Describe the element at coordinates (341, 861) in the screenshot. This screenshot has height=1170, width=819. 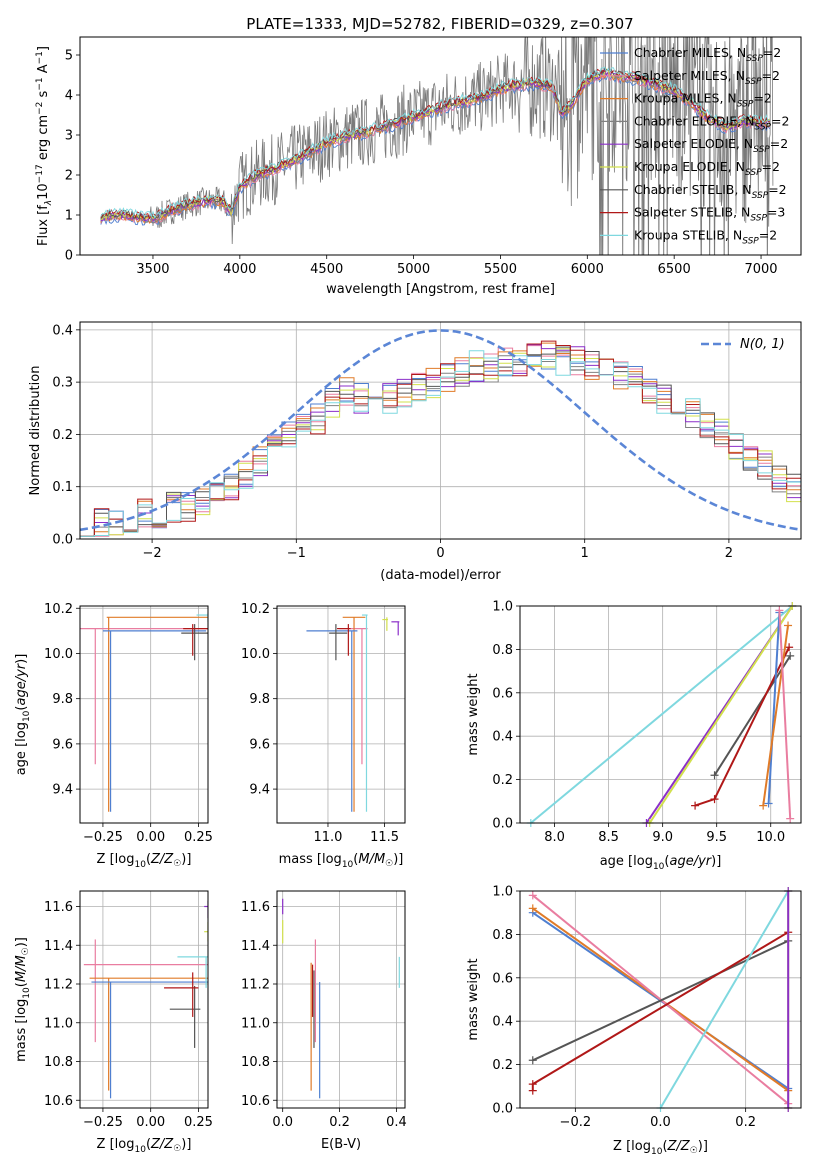
I see `x-axis-label: mass [log10(M/M☉)]` at that location.